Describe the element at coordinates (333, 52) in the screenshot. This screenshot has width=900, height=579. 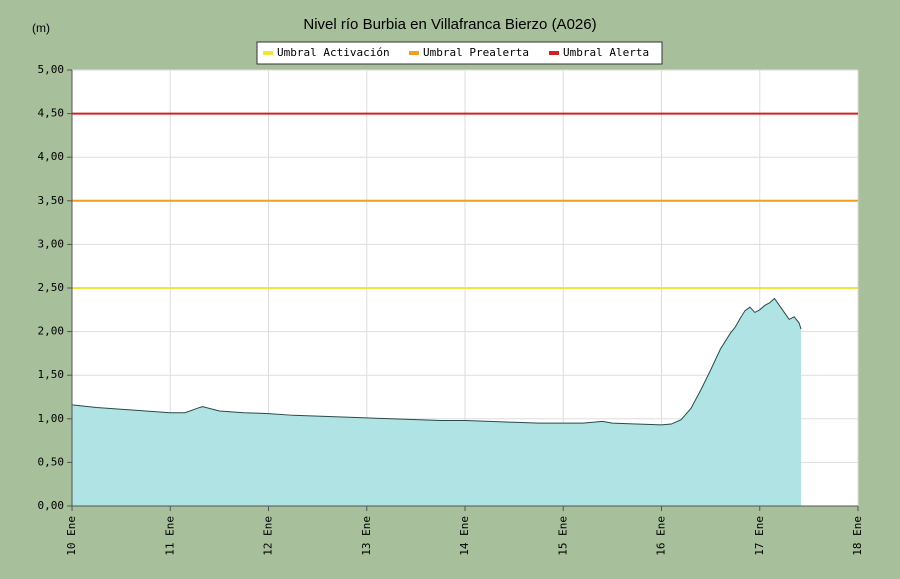
I see `legend-label: Umbral Activación` at that location.